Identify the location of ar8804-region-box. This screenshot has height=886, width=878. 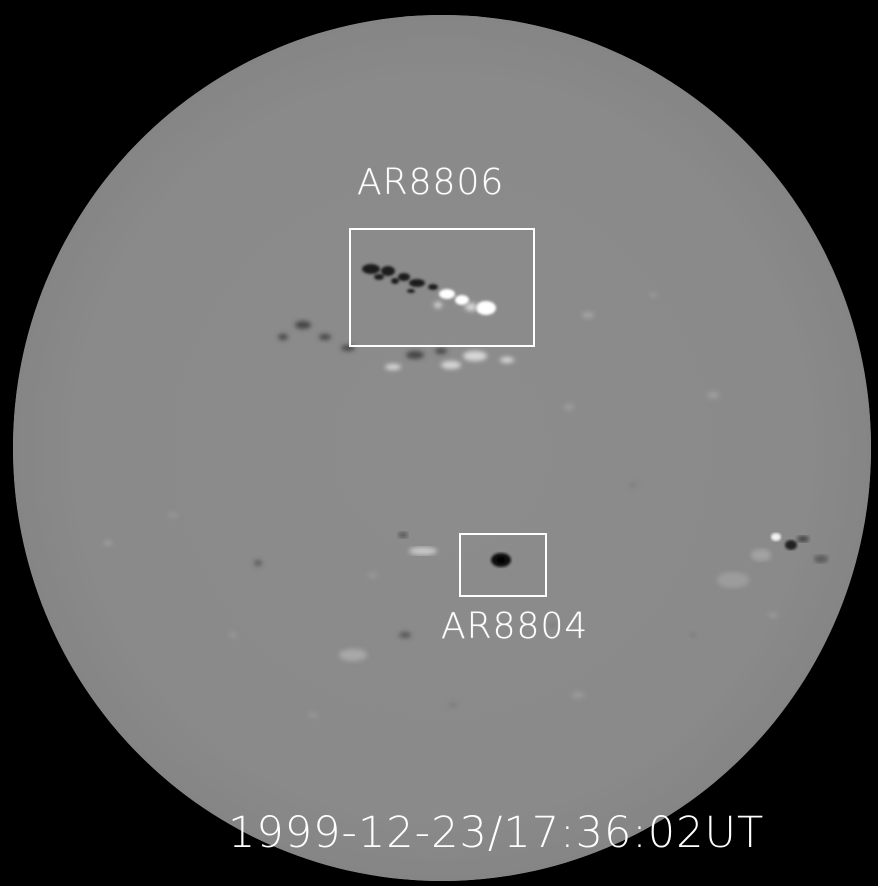
(503, 565).